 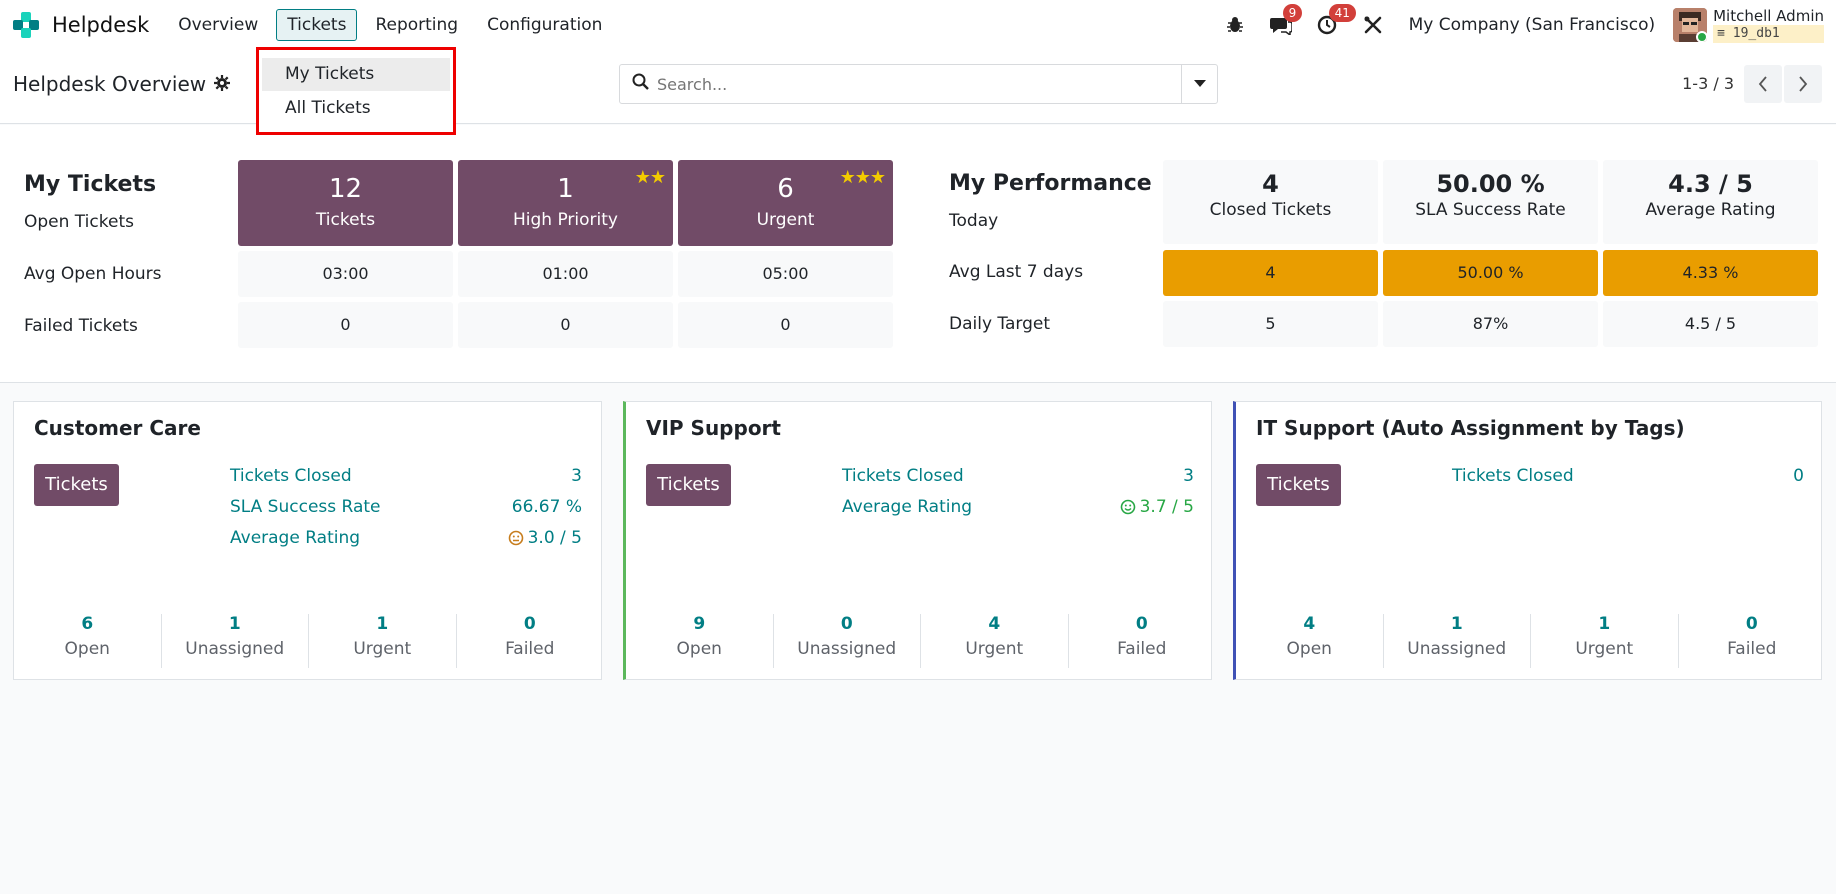 I want to click on avg-open-hours-label: Avg Open Hours, so click(x=93, y=274).